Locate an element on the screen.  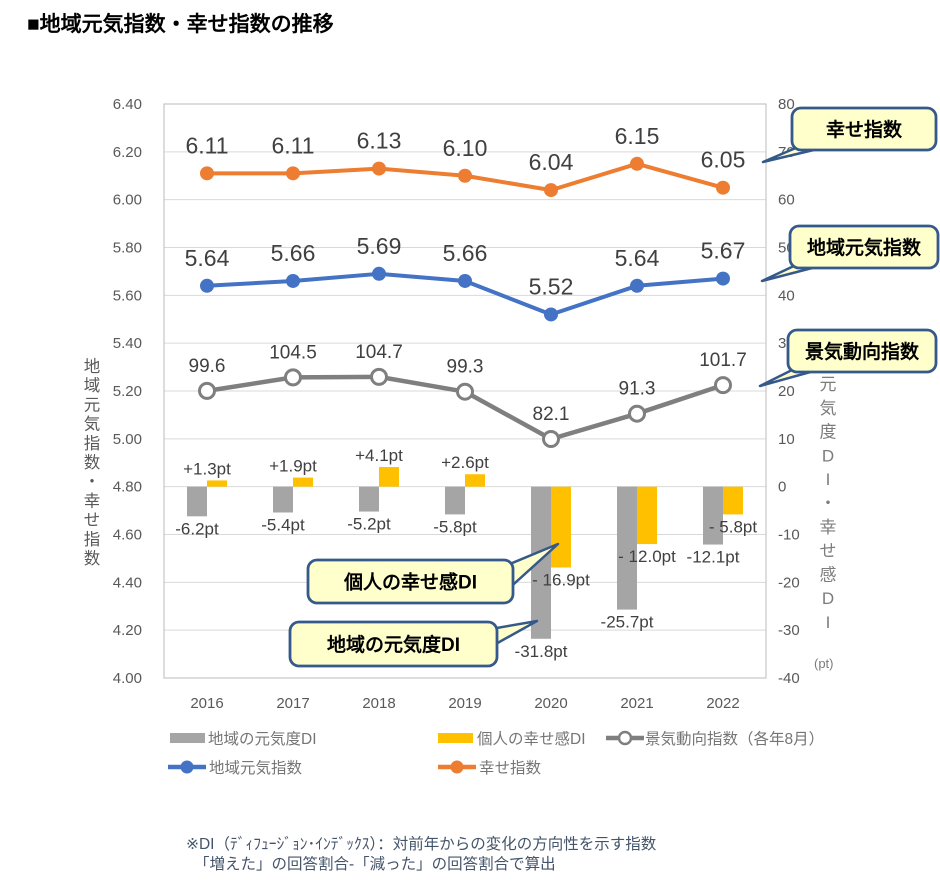
legend-marker-chiiki-genki-shisu is located at coordinates (187, 767).